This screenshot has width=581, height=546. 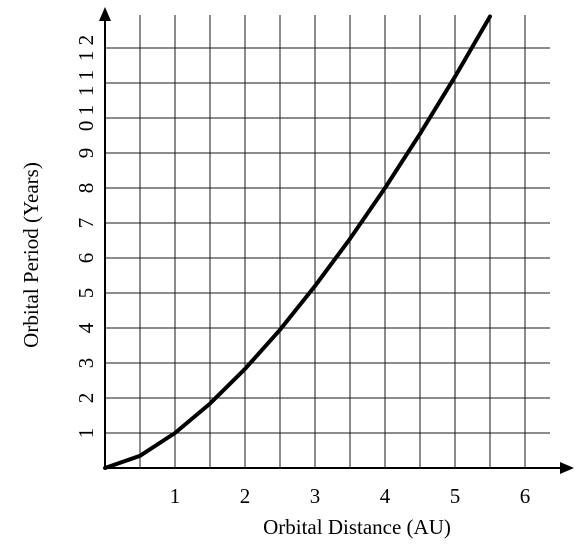 I want to click on x-axis-arrow-icon, so click(x=567, y=468).